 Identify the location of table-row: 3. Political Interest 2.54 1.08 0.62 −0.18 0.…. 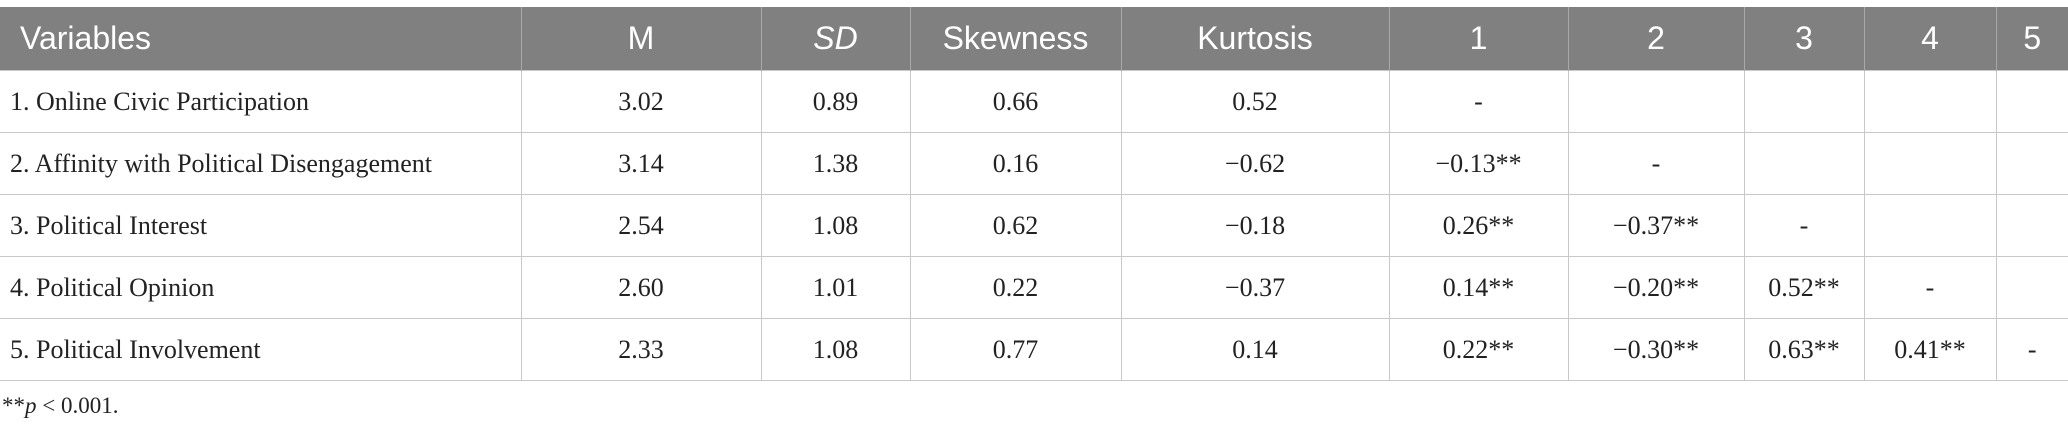
(1034, 225).